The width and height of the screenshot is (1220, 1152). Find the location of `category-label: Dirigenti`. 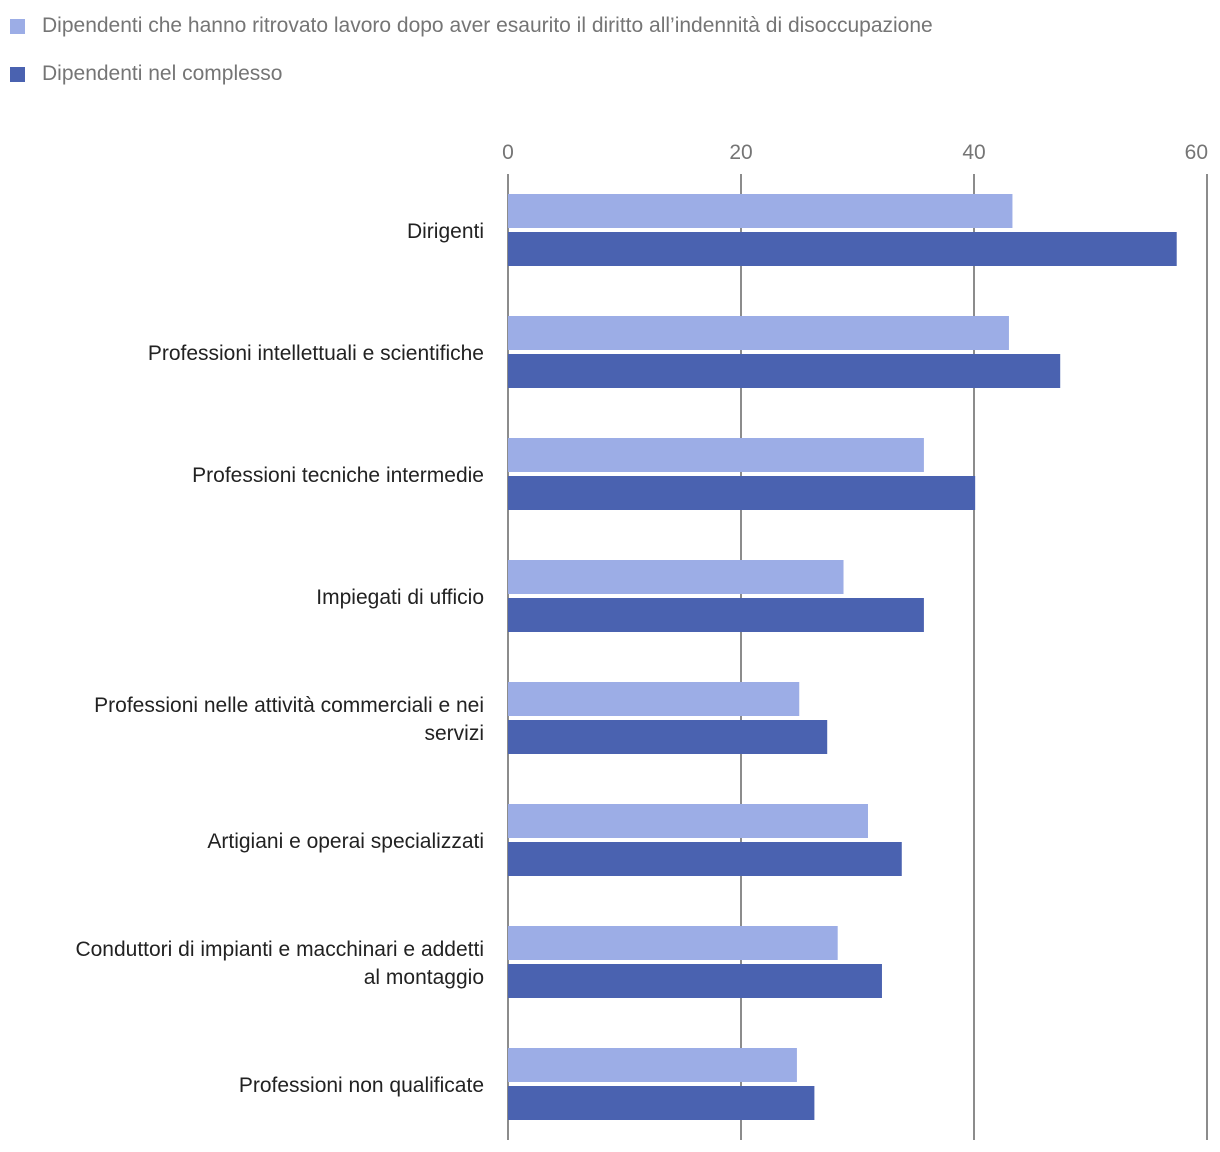

category-label: Dirigenti is located at coordinates (445, 231).